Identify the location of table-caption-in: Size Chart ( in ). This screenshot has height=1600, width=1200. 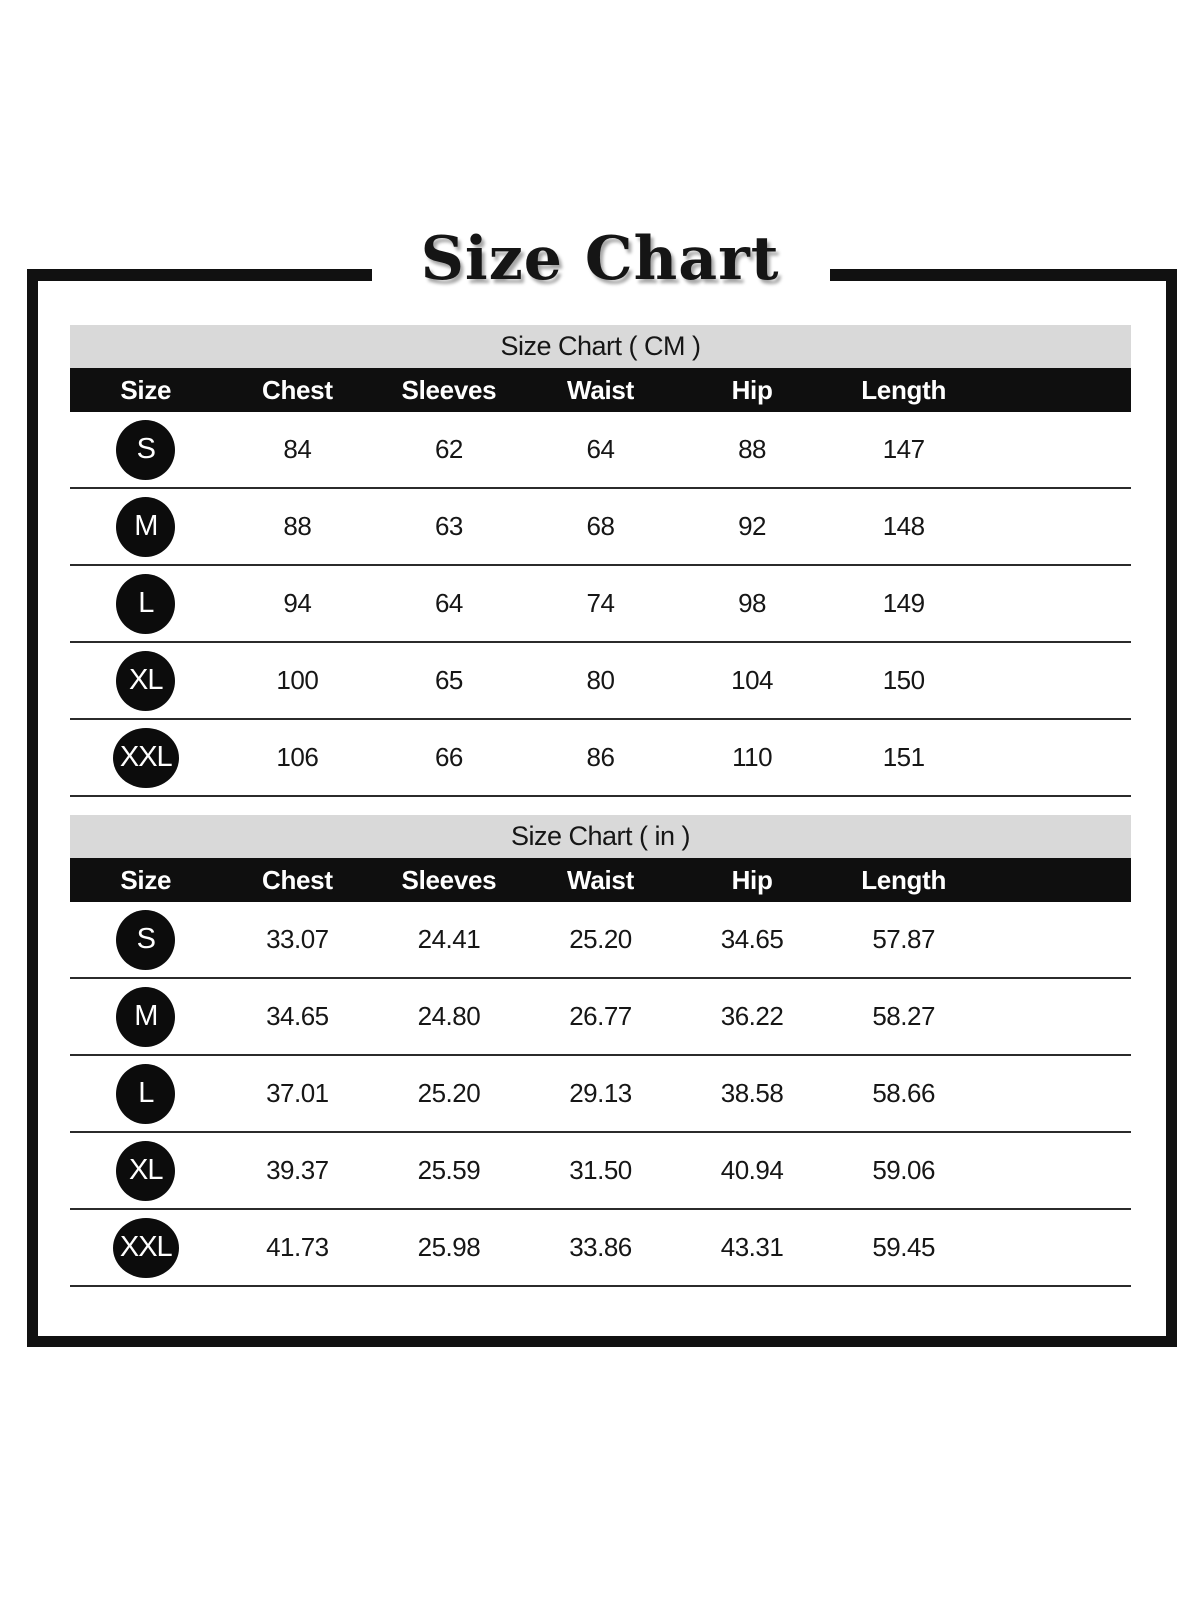
(600, 836).